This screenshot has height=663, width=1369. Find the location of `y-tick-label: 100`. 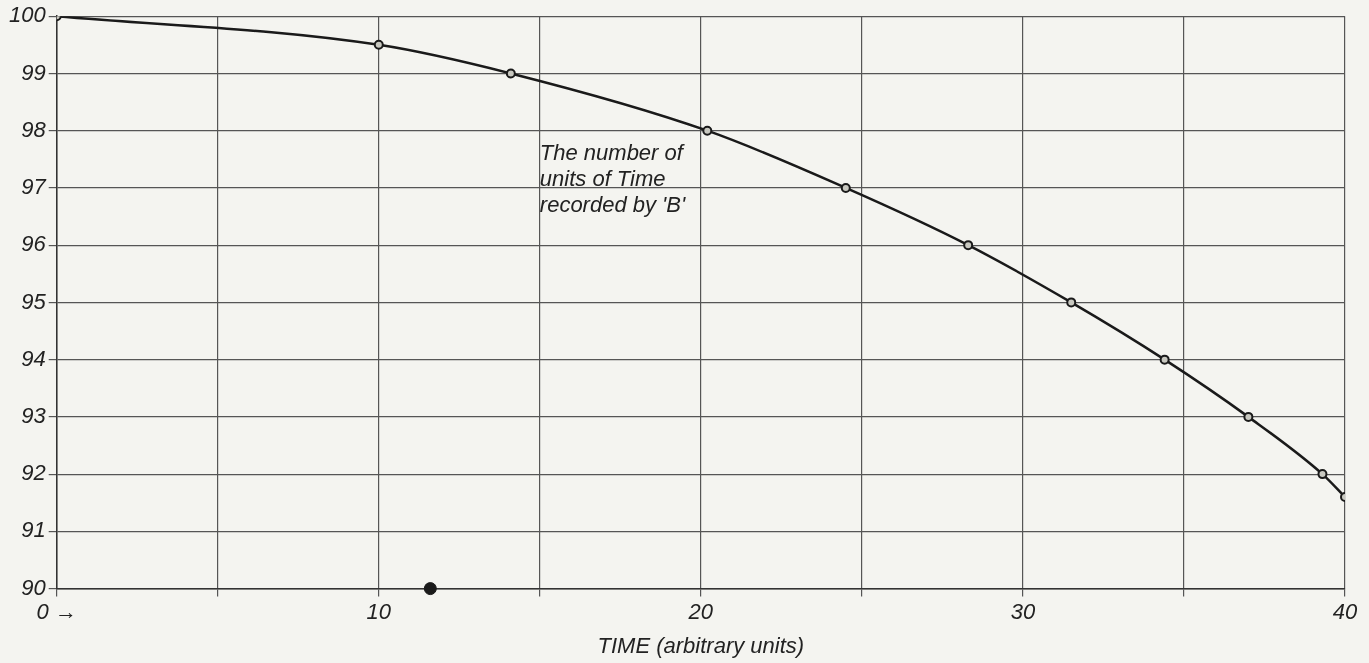

y-tick-label: 100 is located at coordinates (27, 15).